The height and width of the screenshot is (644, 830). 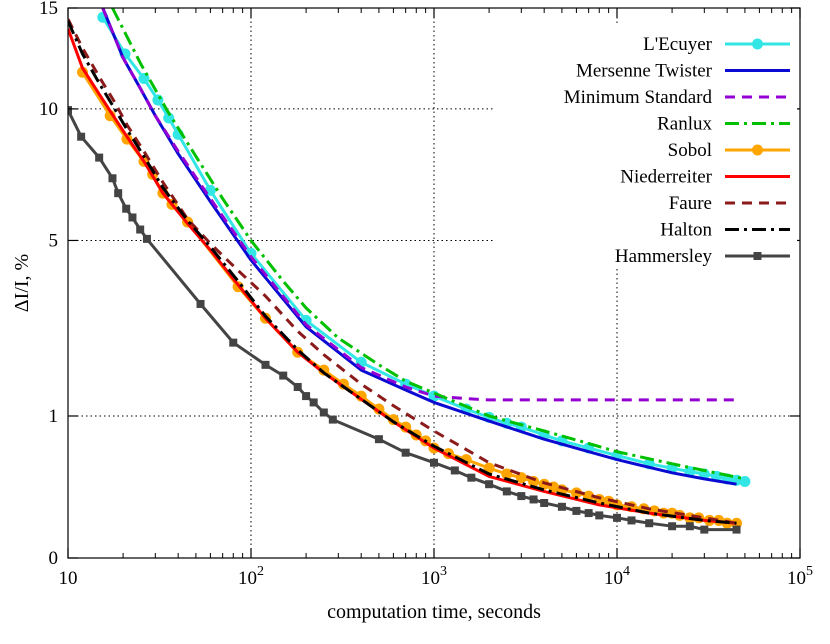 I want to click on legend-label: Niederreiter, so click(x=666, y=177).